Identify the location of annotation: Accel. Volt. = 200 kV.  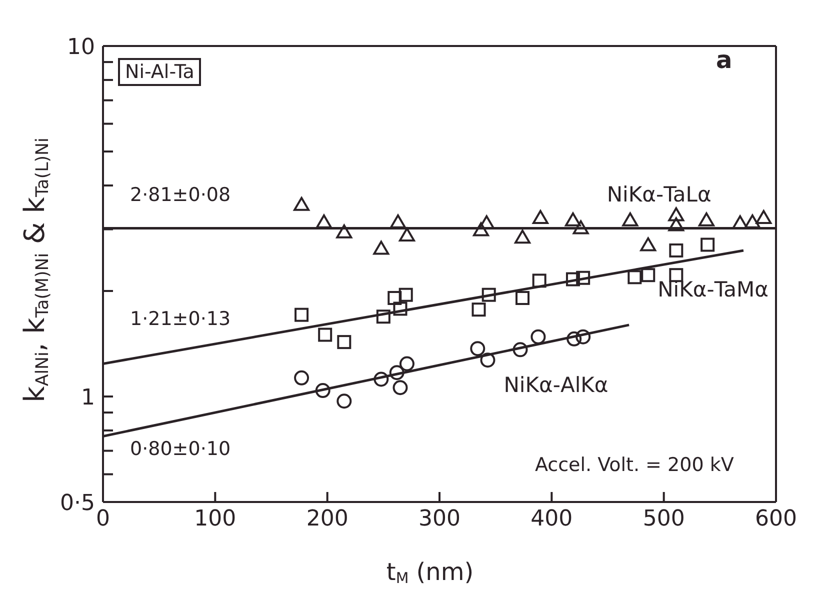
(634, 465).